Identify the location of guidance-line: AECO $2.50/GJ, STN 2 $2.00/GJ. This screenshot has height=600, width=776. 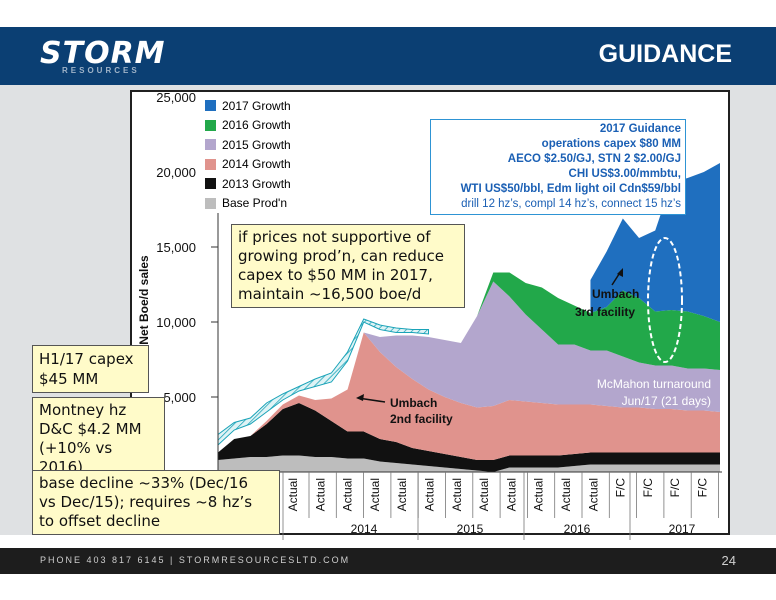
(594, 159).